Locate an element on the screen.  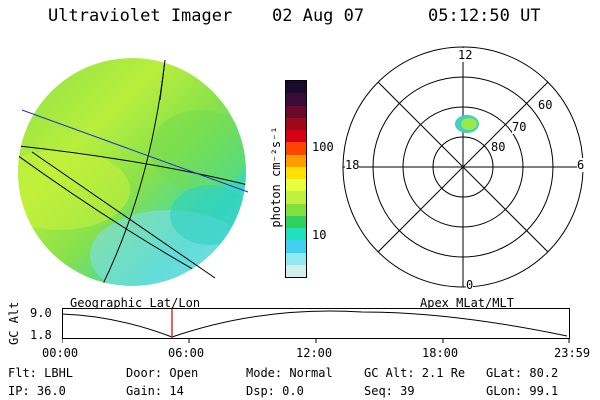
door-info: Door: Open is located at coordinates (162, 373).